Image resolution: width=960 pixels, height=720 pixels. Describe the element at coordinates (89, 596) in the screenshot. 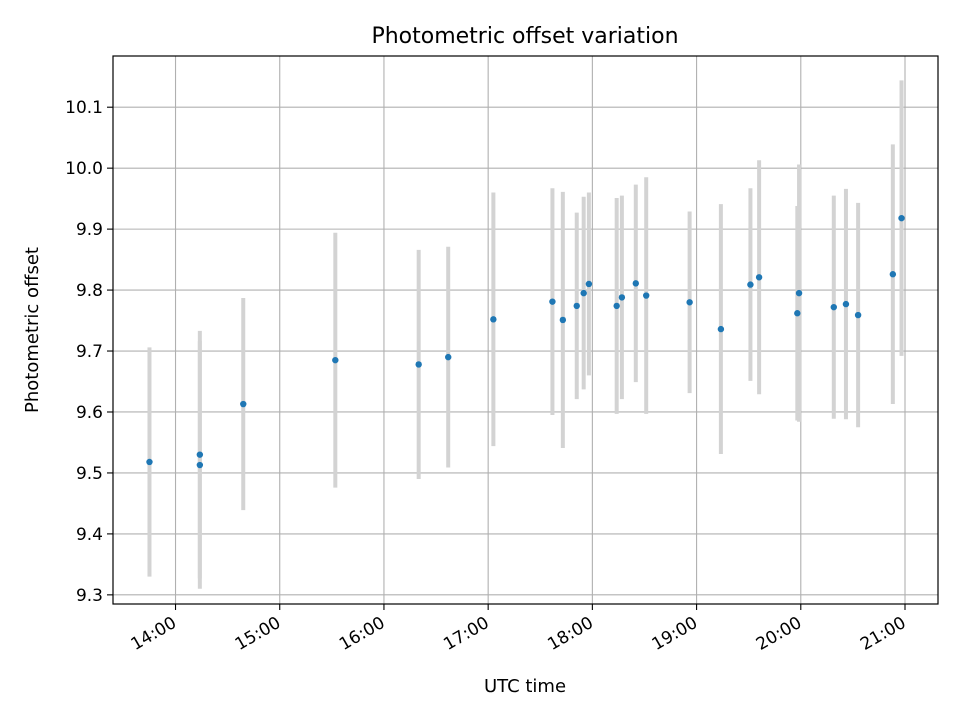

I see `y-tick-label: 9.3` at that location.